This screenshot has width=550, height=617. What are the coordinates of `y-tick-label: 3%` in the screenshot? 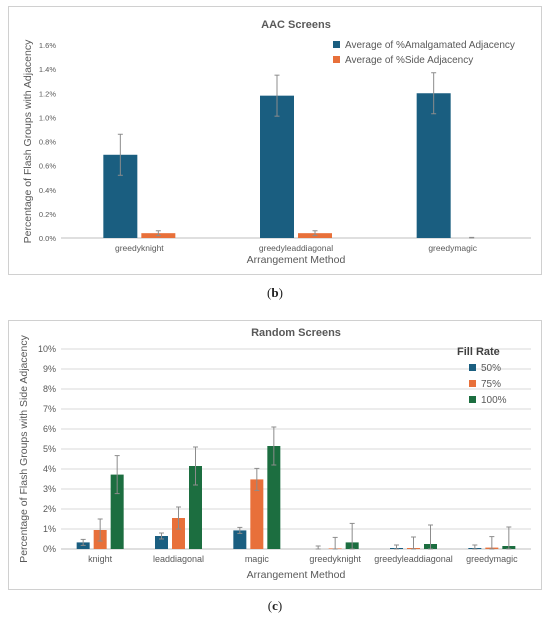 It's located at (49, 489).